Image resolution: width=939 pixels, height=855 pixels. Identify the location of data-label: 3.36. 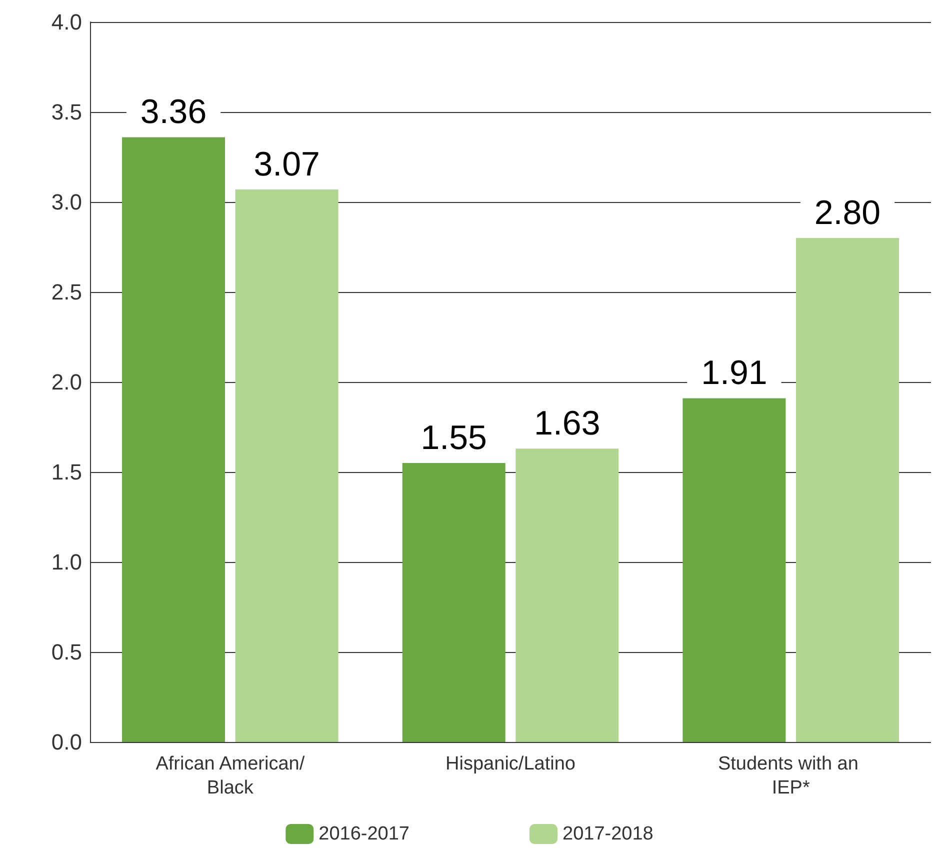
(173, 112).